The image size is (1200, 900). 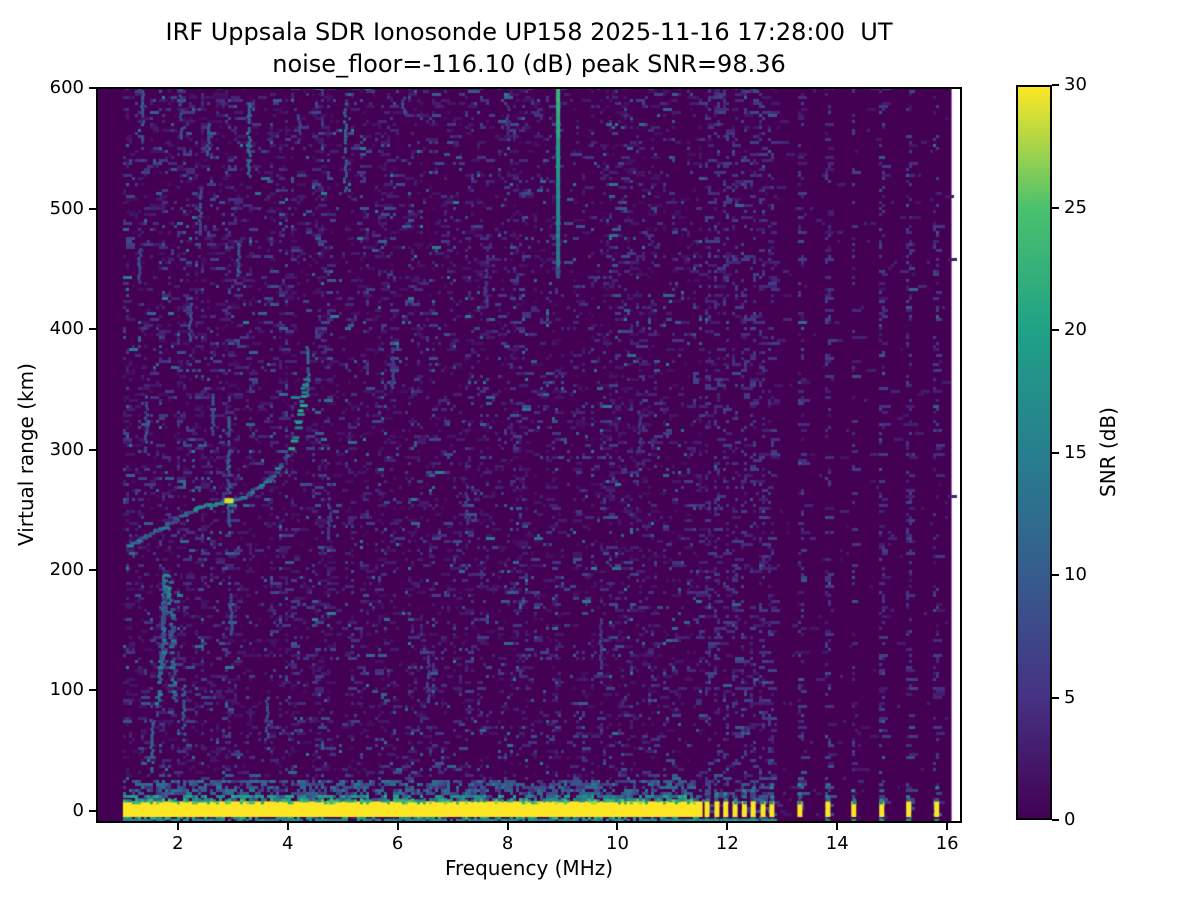 I want to click on colorbar-label: SNR (dB), so click(x=1108, y=452).